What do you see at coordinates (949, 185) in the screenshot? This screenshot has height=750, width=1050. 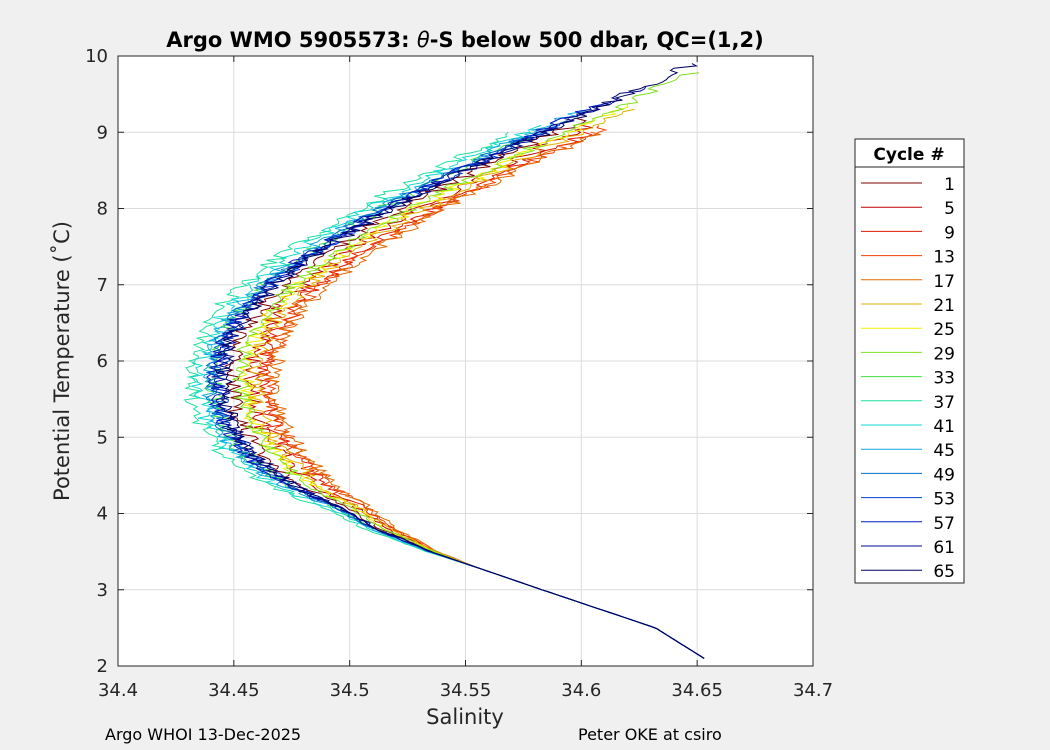 I see `legend-label-1: 1` at bounding box center [949, 185].